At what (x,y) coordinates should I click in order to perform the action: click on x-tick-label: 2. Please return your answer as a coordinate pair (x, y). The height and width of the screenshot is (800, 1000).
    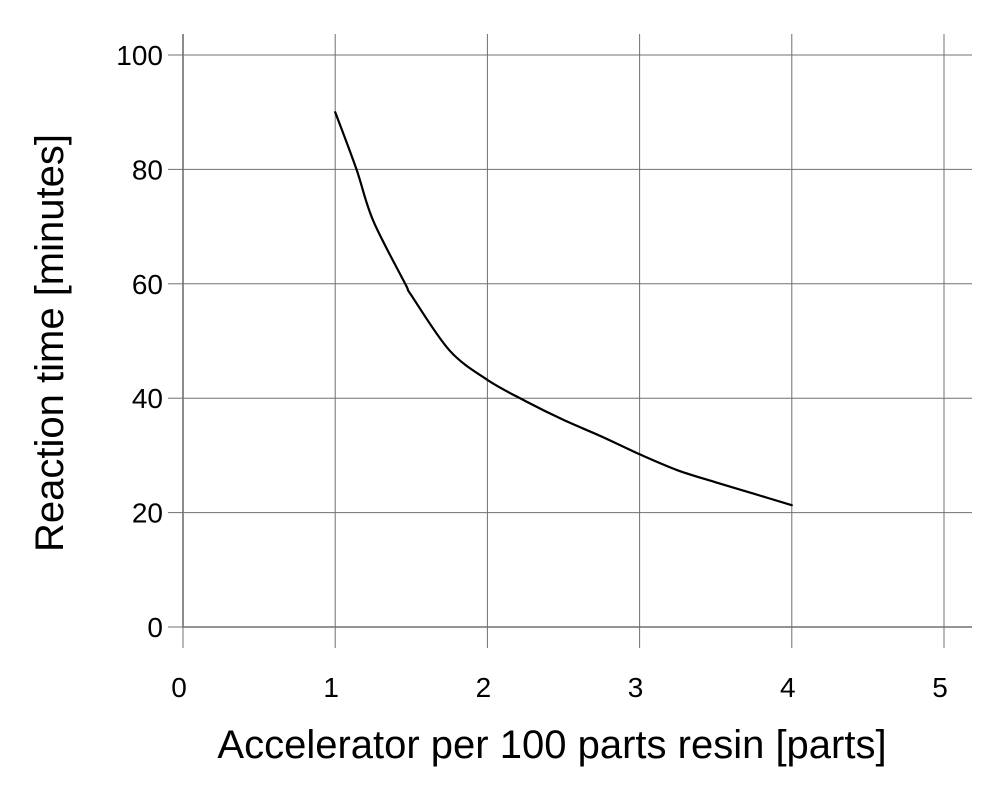
    Looking at the image, I should click on (484, 687).